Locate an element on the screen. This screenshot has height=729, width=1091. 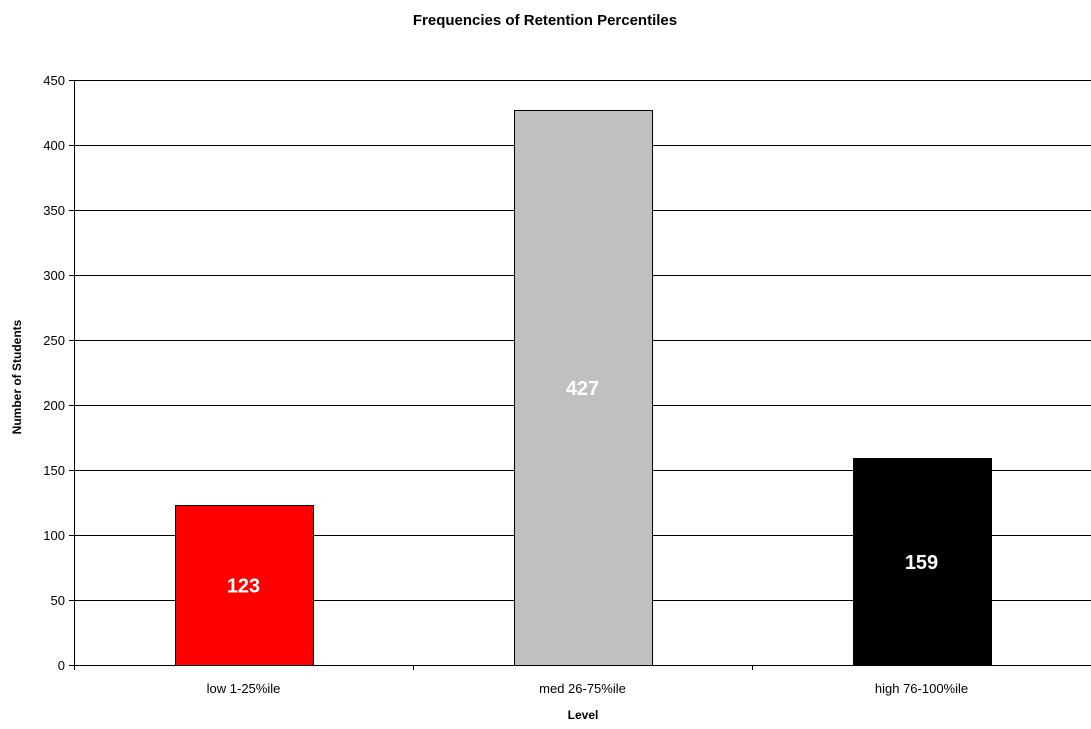
y-tick-label: 400 is located at coordinates (54, 145).